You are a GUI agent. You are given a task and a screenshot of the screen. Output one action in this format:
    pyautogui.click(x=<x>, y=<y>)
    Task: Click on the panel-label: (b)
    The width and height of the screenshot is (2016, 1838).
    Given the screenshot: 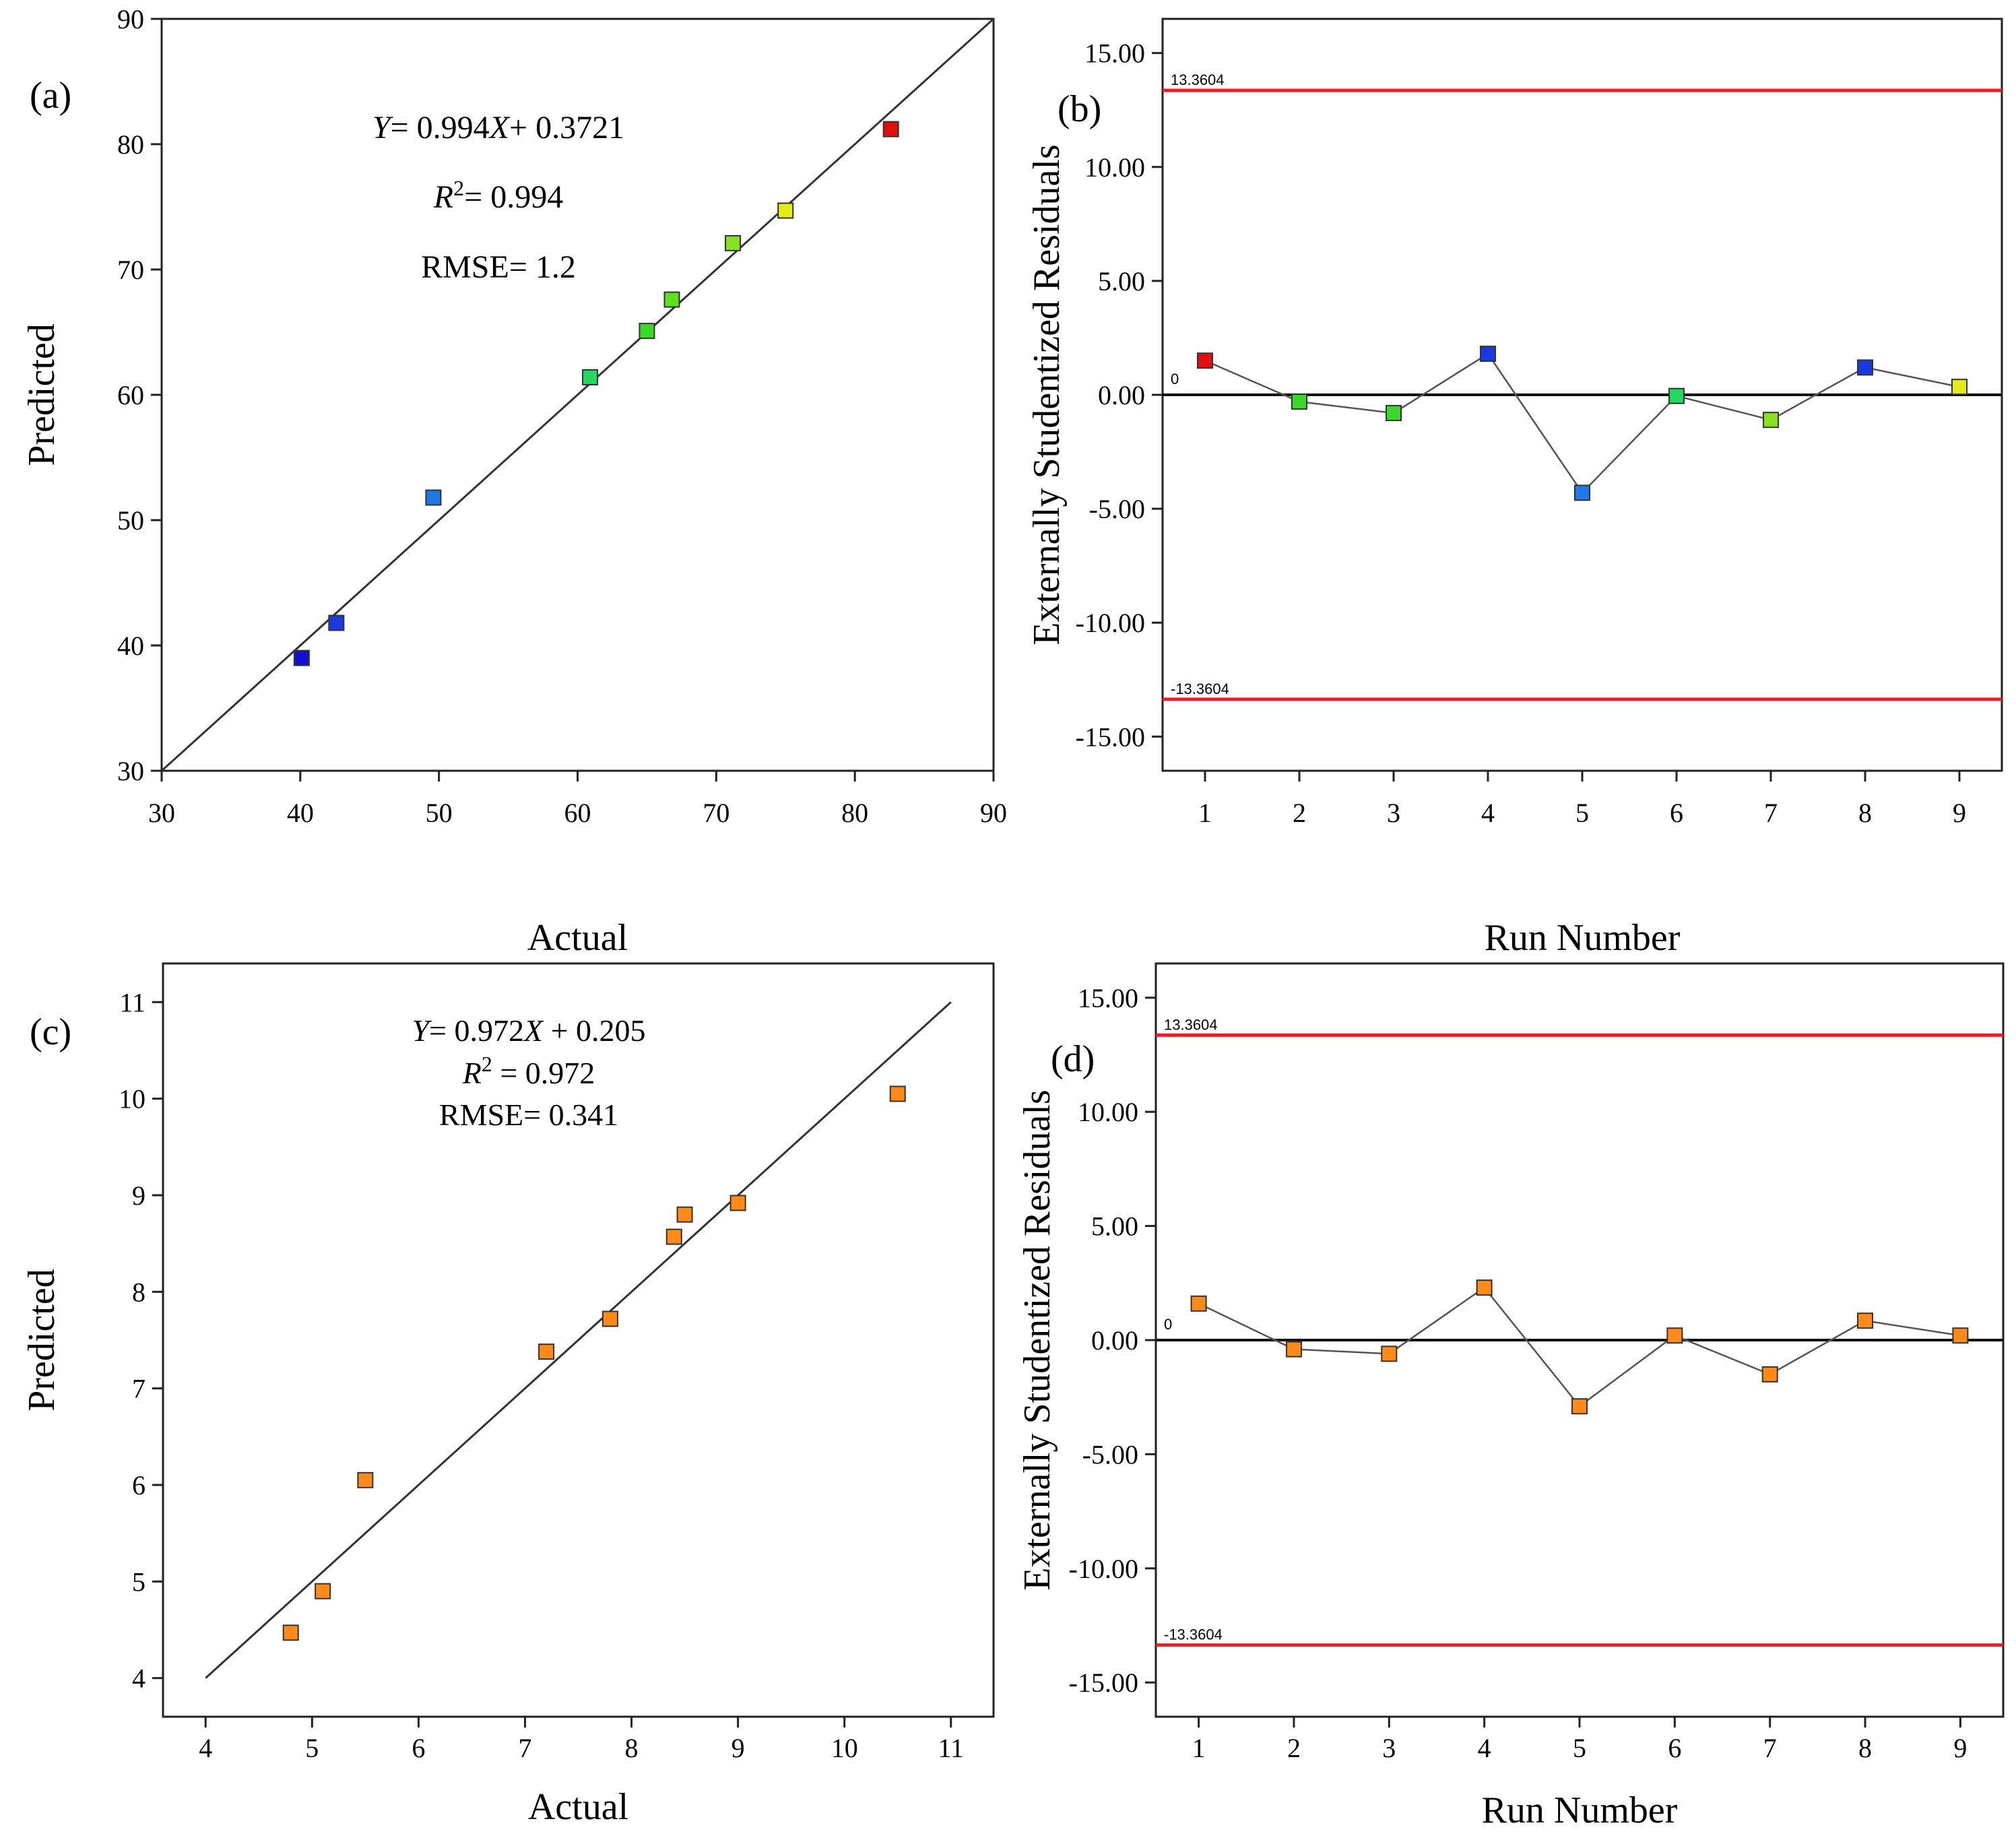 What is the action you would take?
    pyautogui.click(x=1079, y=109)
    